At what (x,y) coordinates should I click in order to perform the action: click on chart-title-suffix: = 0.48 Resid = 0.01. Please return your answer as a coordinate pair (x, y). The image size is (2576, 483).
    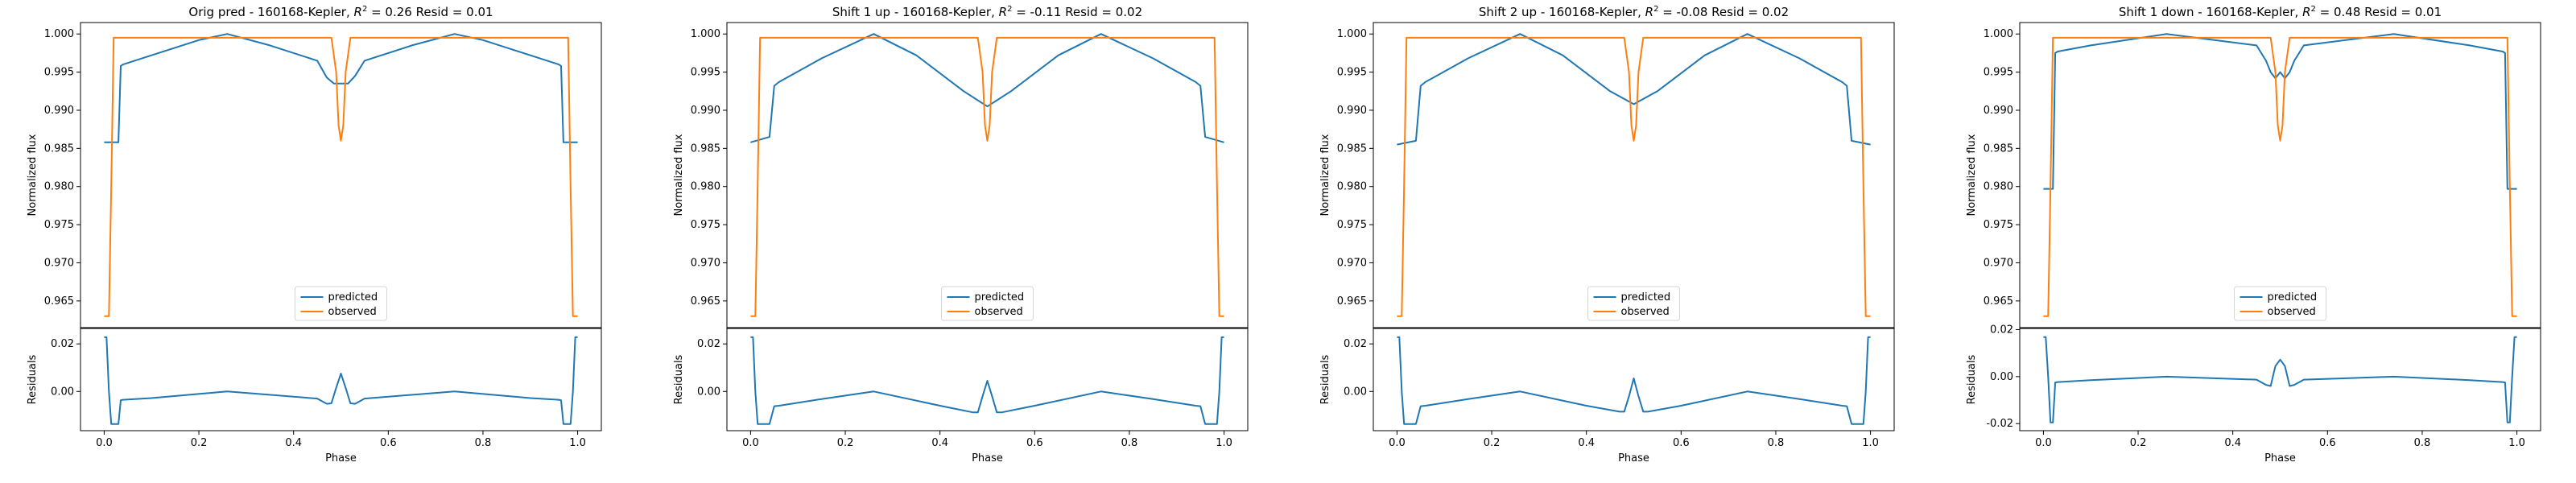
    Looking at the image, I should click on (2379, 12).